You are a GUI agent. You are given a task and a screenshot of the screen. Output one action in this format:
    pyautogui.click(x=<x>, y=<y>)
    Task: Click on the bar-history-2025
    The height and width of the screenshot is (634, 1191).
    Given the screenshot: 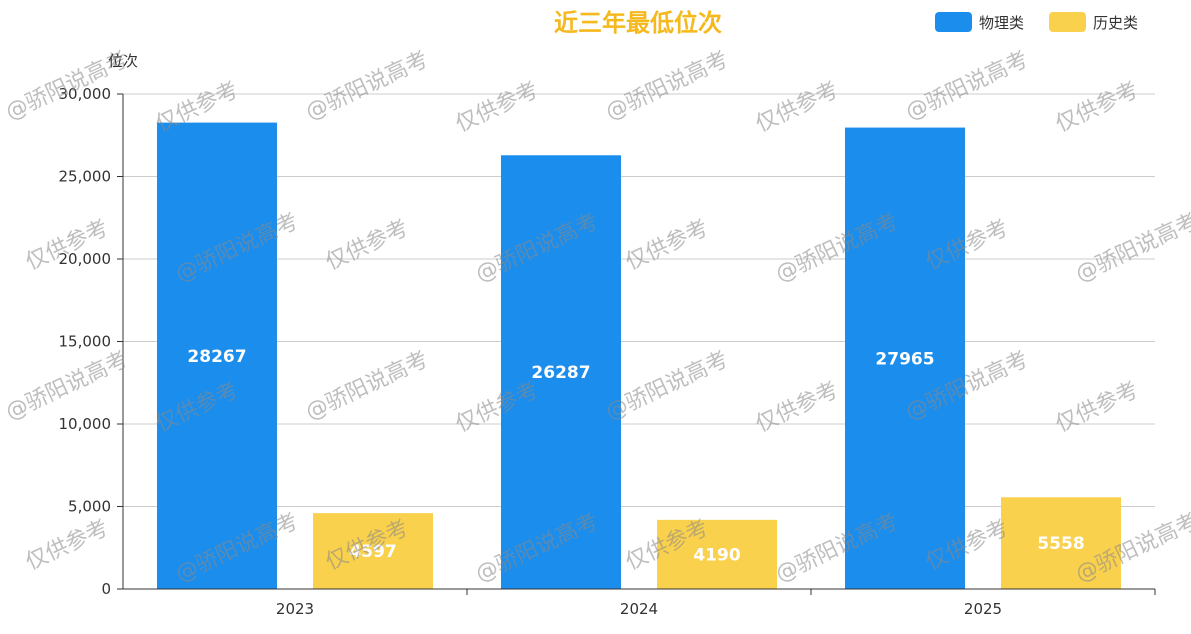 What is the action you would take?
    pyautogui.click(x=1061, y=543)
    